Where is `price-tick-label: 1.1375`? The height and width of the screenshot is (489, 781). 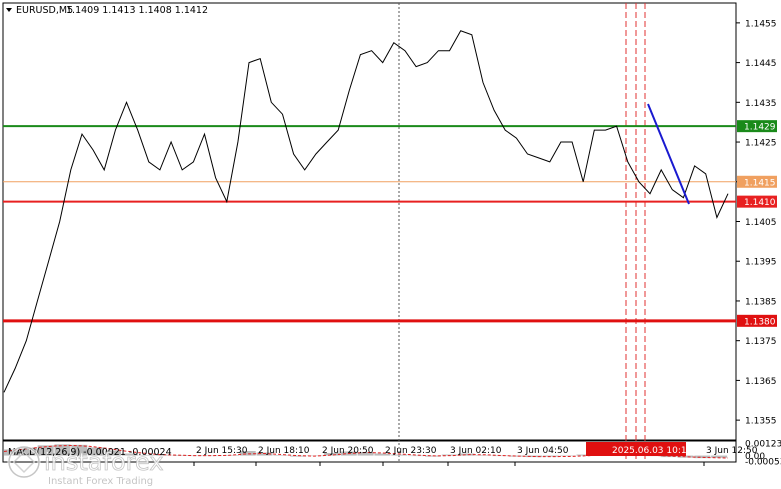
price-tick-label: 1.1375 is located at coordinates (761, 342).